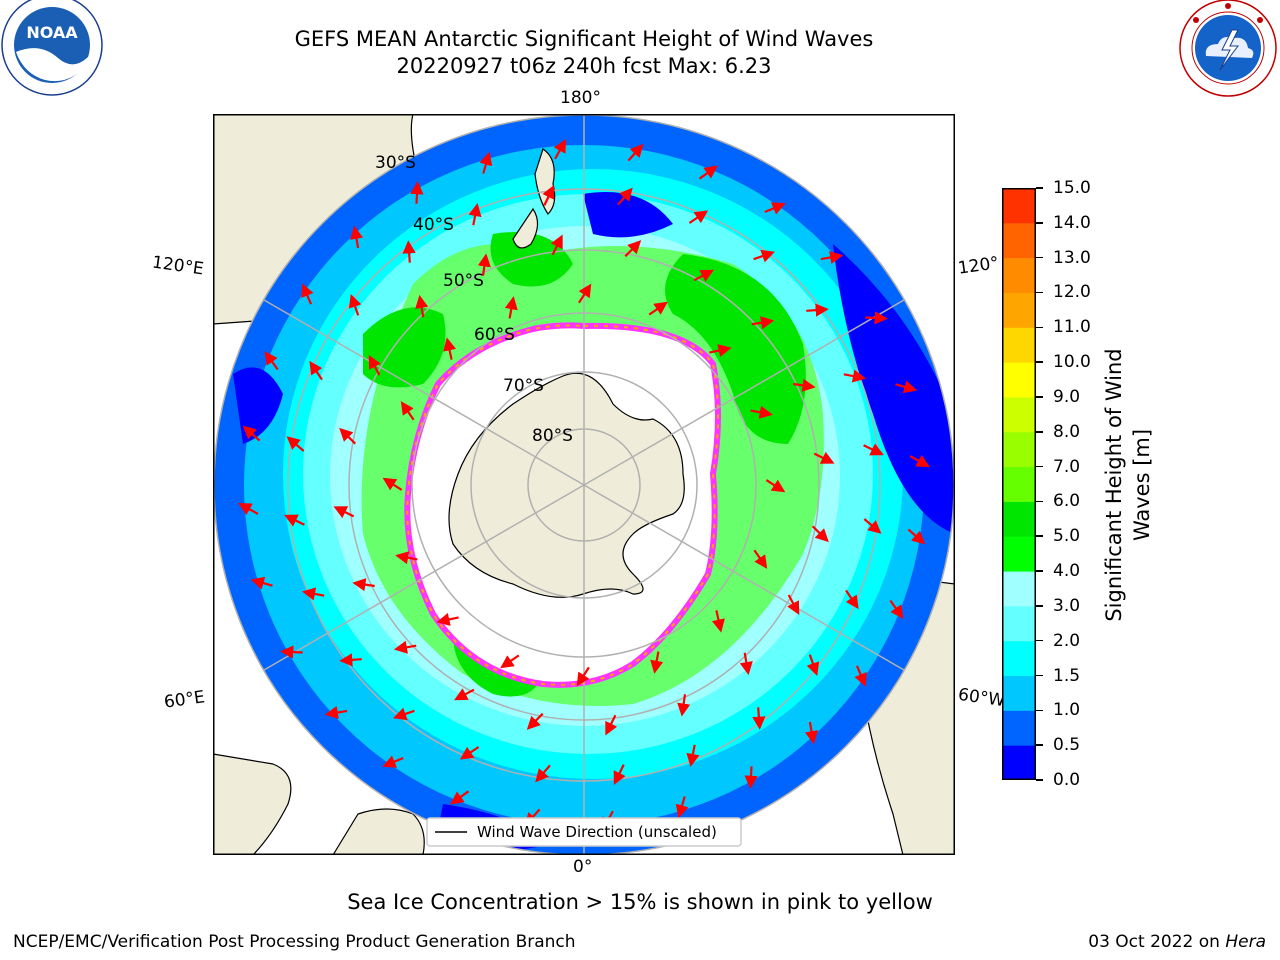 The width and height of the screenshot is (1280, 960). I want to click on lon-label-180: 180°, so click(580, 98).